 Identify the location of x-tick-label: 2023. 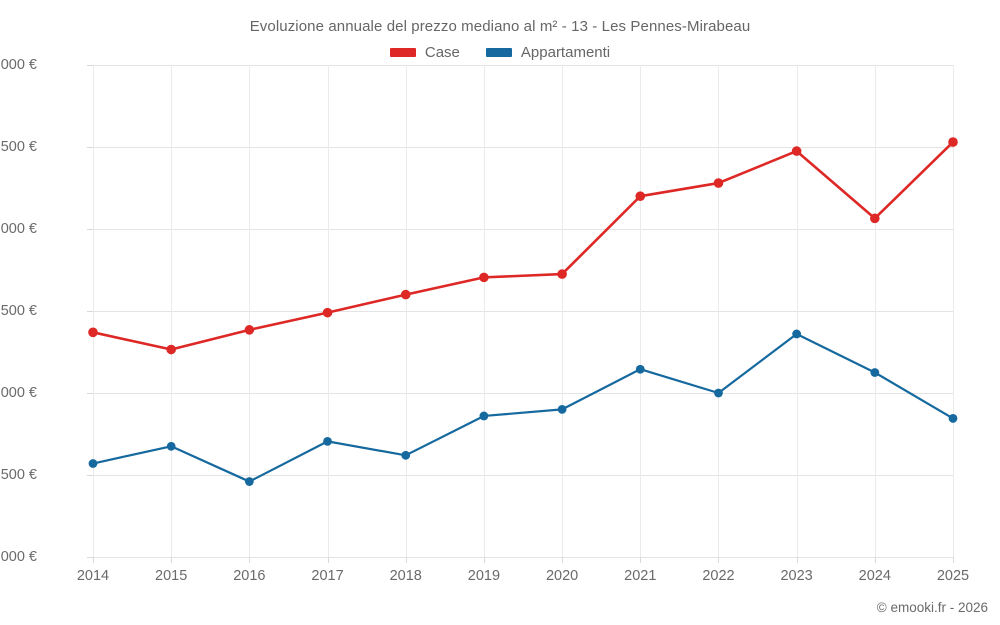
(796, 576).